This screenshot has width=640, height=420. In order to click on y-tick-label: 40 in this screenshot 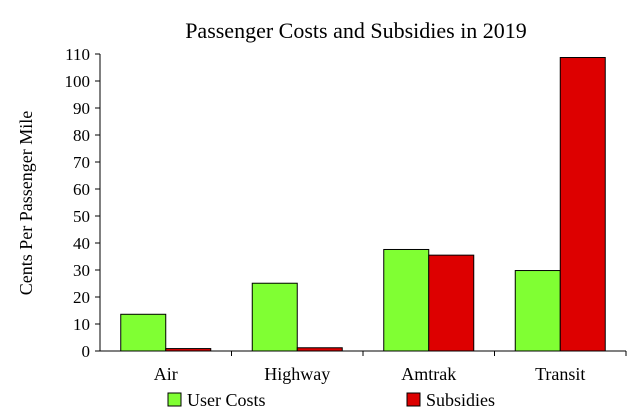, I will do `click(81, 243)`.